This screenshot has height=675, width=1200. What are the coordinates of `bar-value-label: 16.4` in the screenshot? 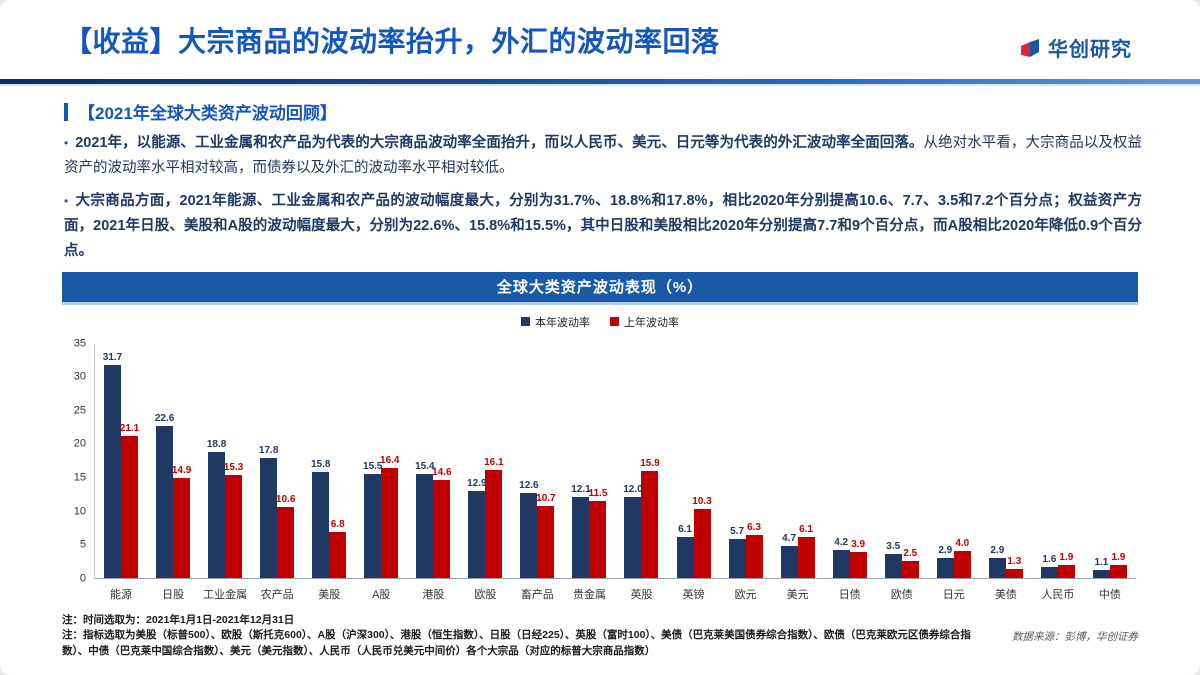 It's located at (390, 460).